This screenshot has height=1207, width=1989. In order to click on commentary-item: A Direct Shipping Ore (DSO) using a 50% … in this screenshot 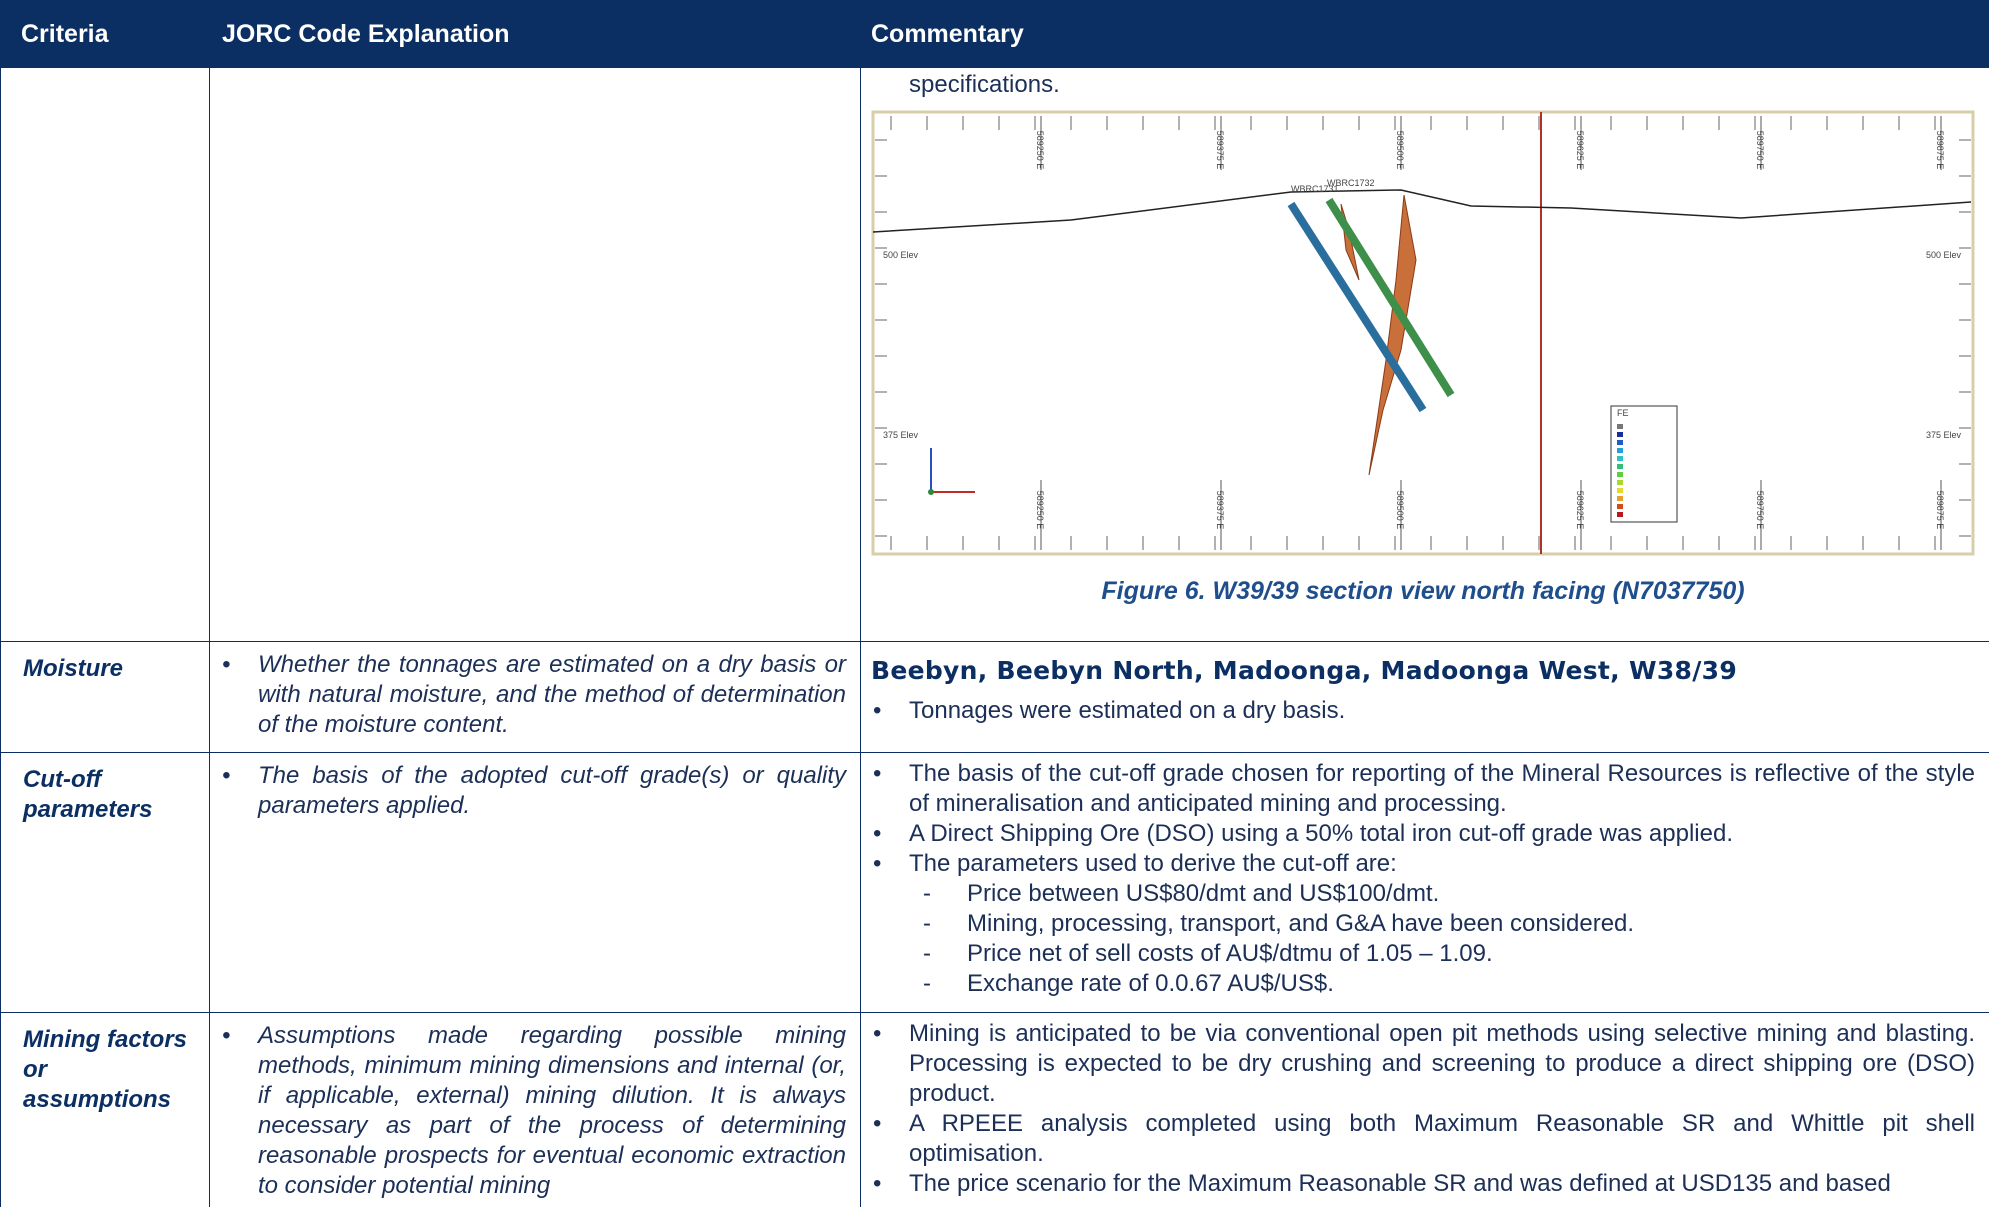, I will do `click(1423, 834)`.